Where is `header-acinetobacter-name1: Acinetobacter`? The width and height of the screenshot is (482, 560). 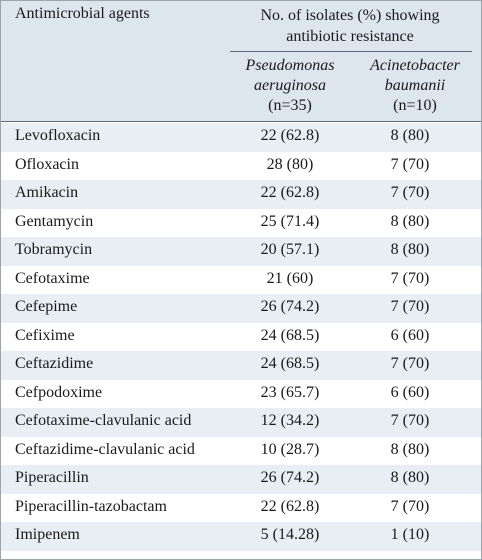
header-acinetobacter-name1: Acinetobacter is located at coordinates (415, 65).